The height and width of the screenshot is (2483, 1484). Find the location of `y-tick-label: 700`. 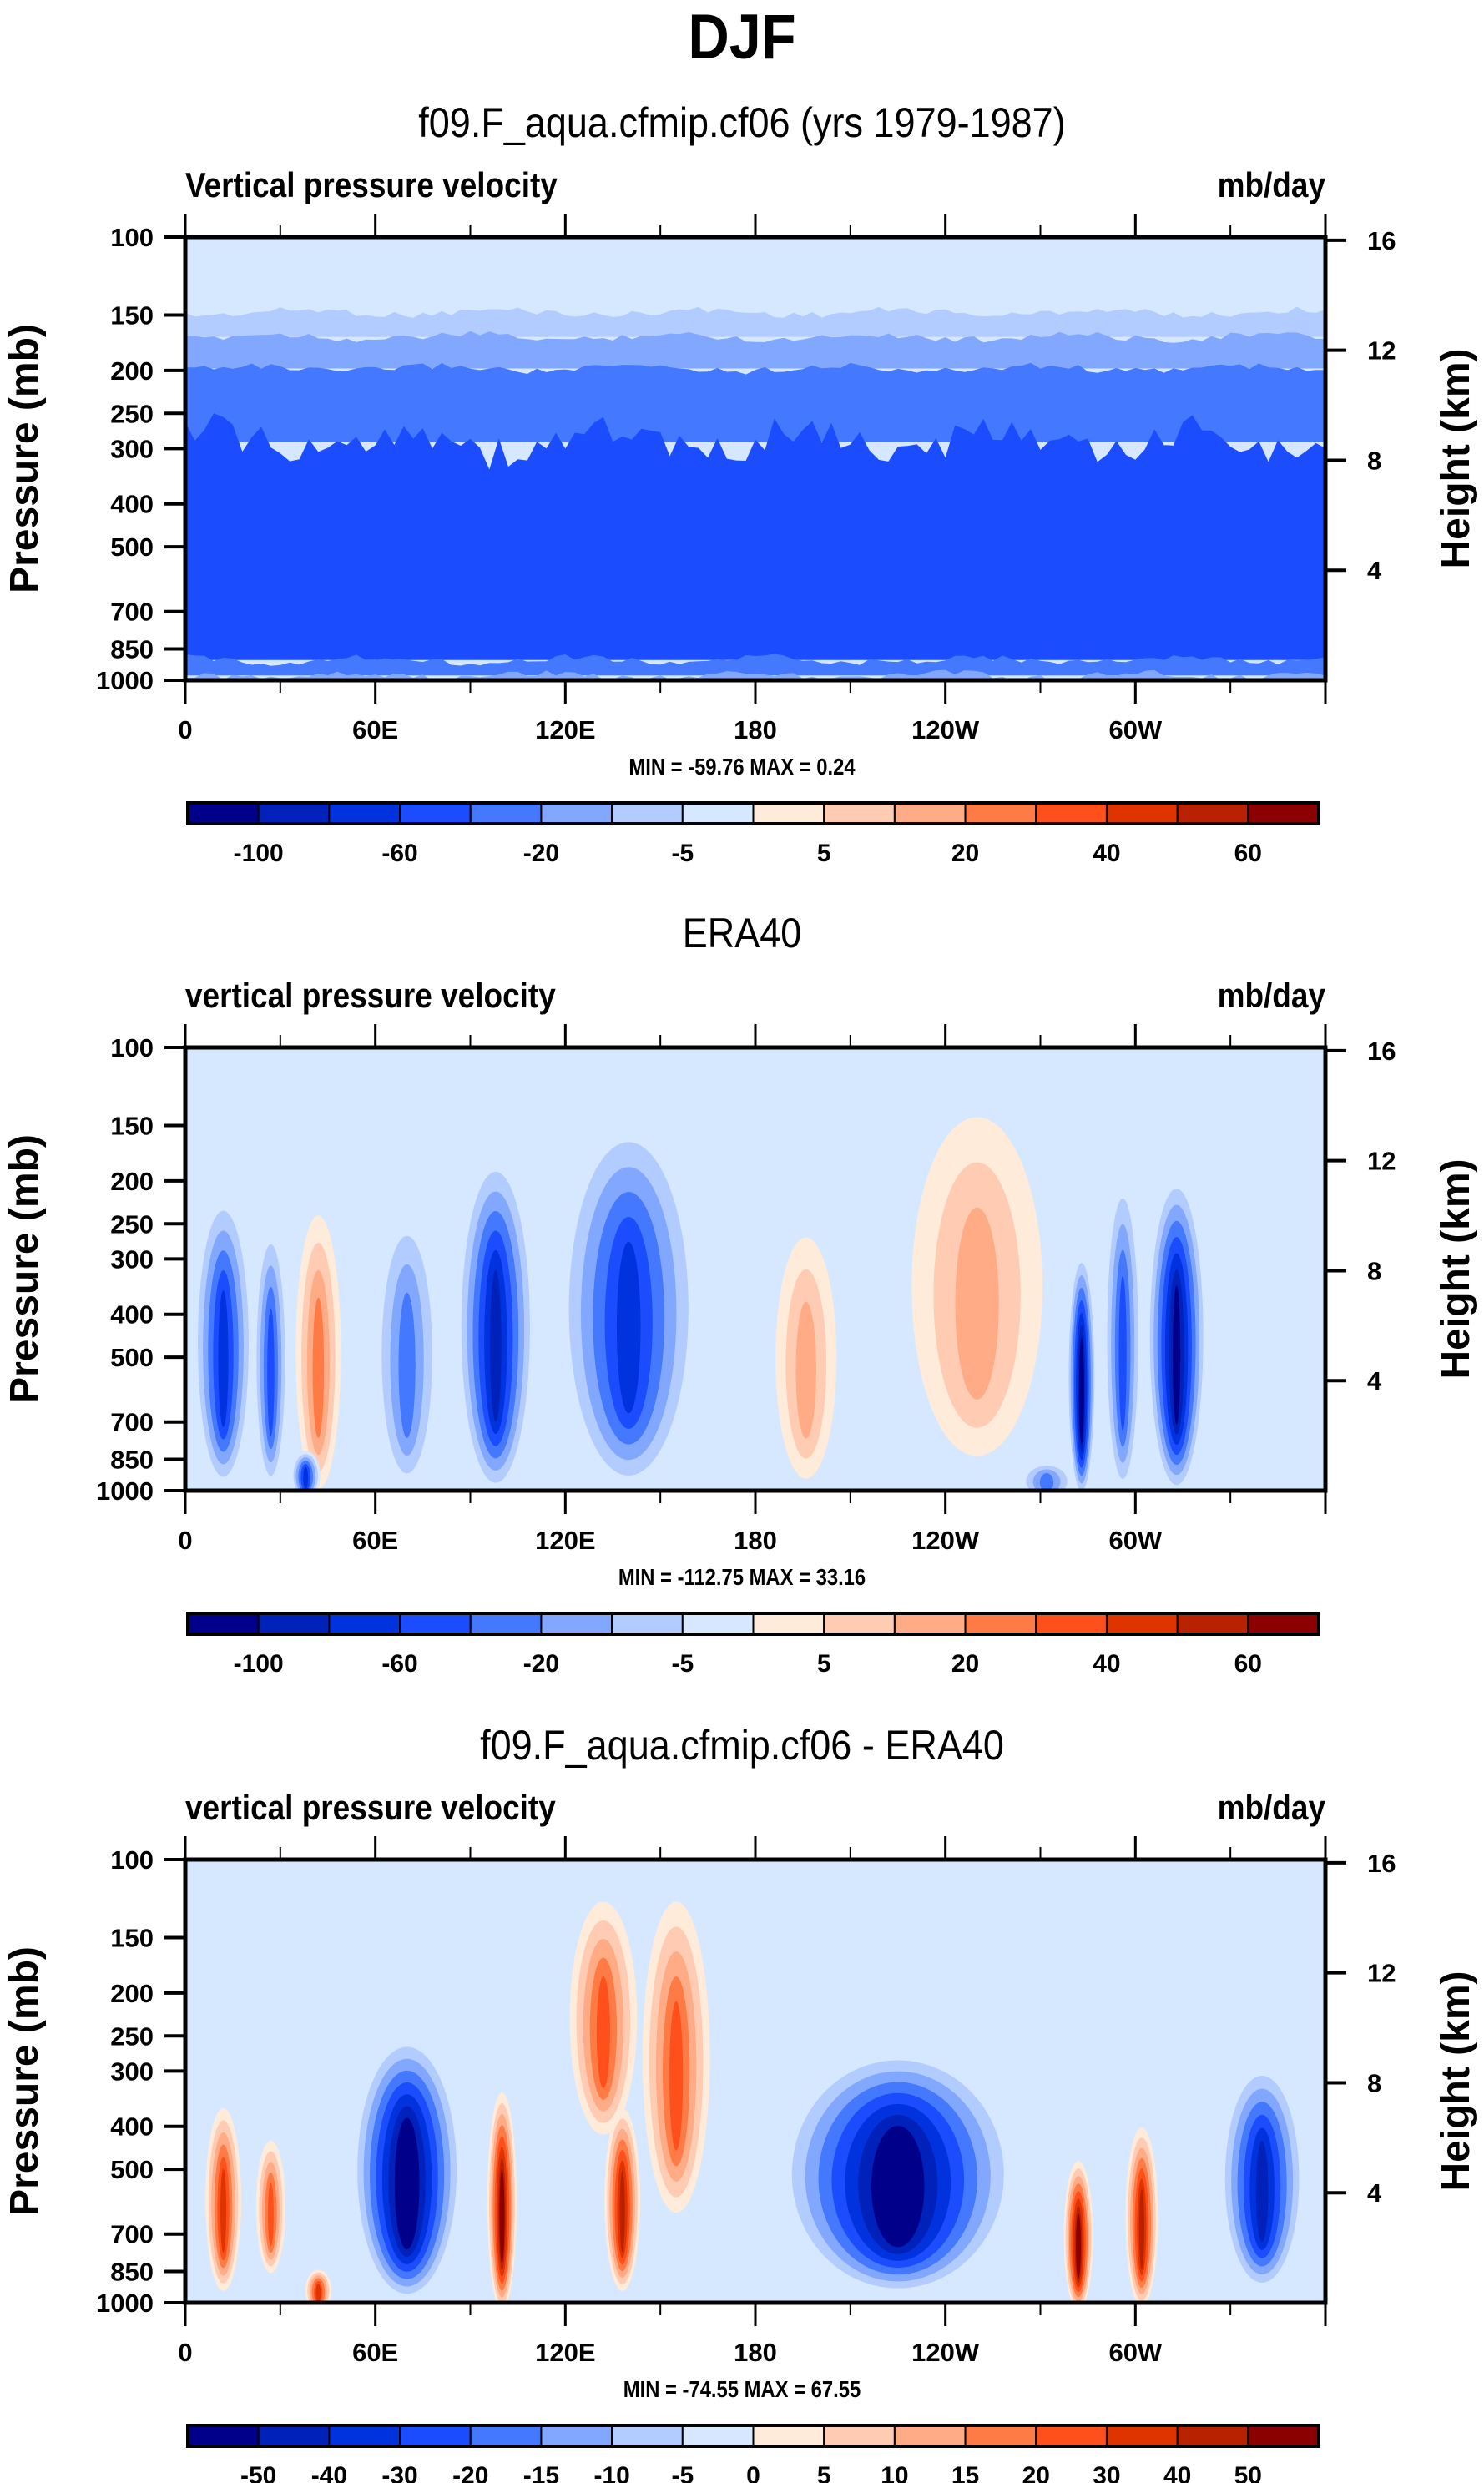

y-tick-label: 700 is located at coordinates (132, 1423).